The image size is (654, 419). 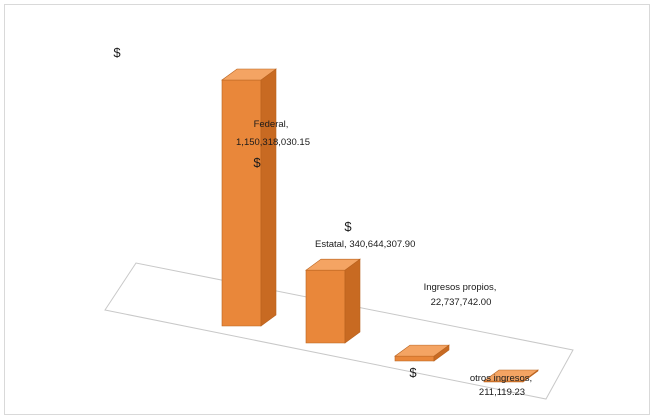 I want to click on bar-federal, so click(x=249, y=197).